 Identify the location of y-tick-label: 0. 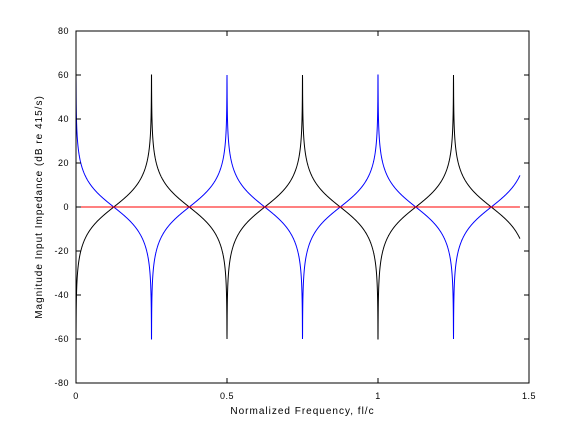
(66, 207).